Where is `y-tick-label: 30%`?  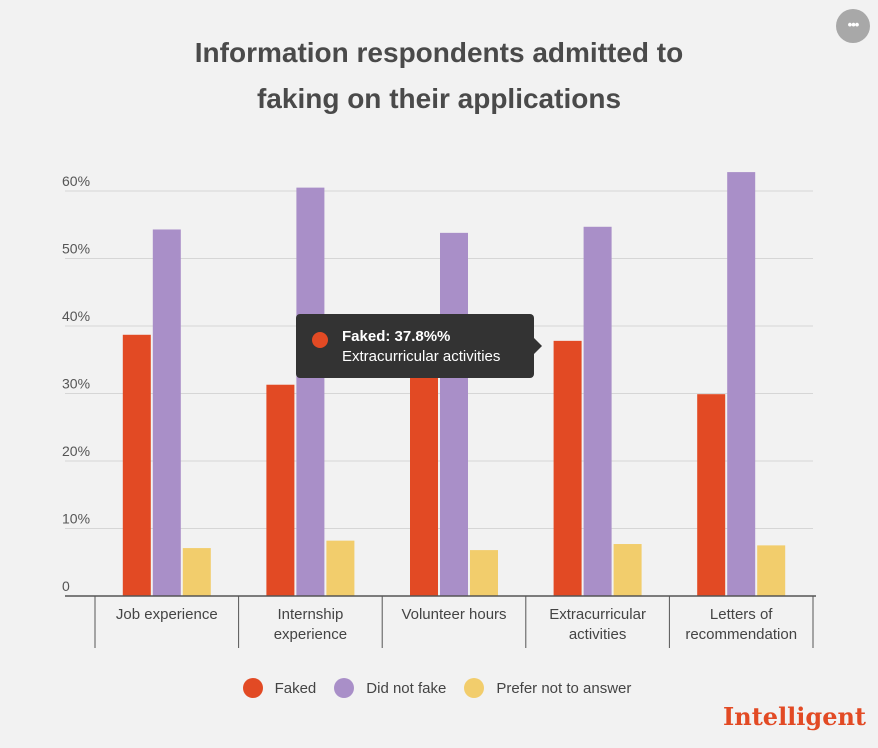
y-tick-label: 30% is located at coordinates (76, 384).